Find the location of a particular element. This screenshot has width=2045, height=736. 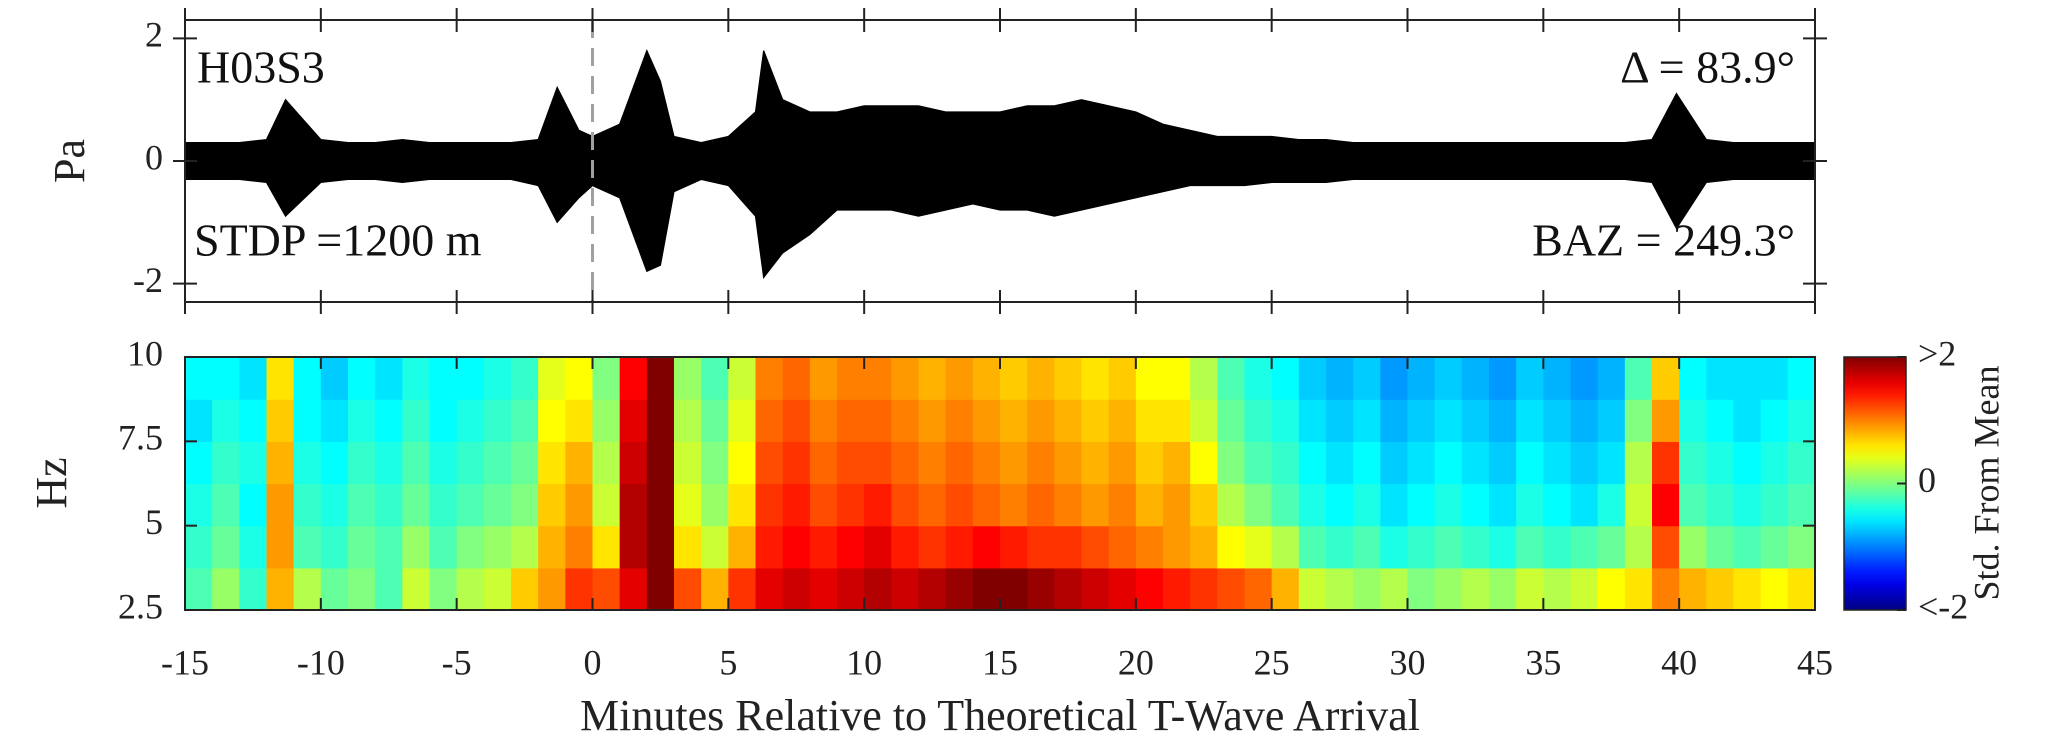

y-tick-label: 2.5 is located at coordinates (140, 606).